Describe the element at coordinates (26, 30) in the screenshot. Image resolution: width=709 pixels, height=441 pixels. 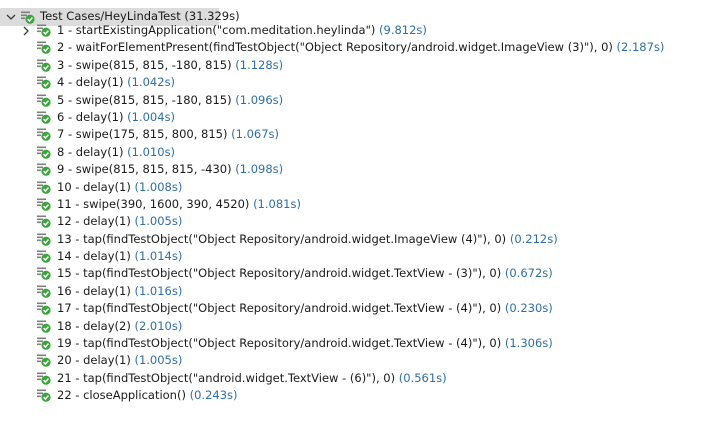
I see `chevron-right-icon` at that location.